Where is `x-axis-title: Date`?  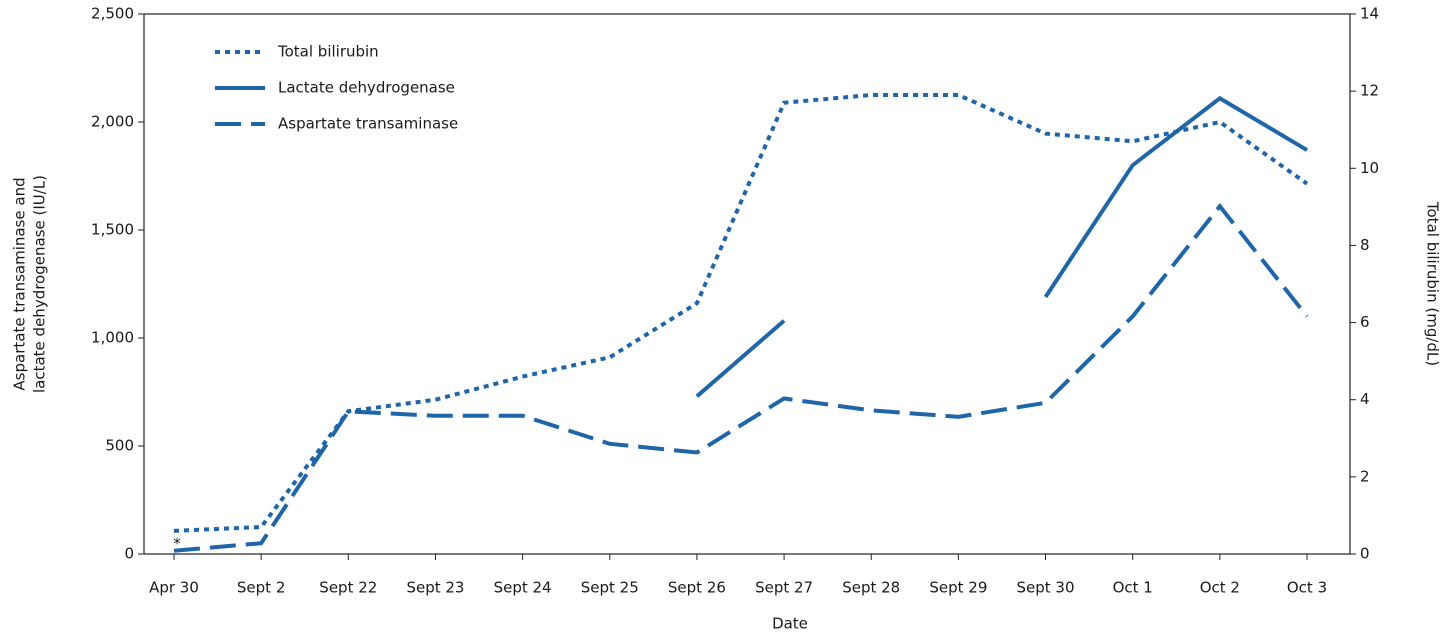 x-axis-title: Date is located at coordinates (790, 624).